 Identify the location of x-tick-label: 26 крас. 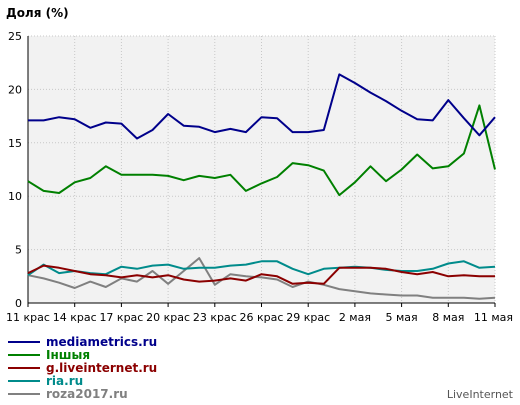
(262, 317).